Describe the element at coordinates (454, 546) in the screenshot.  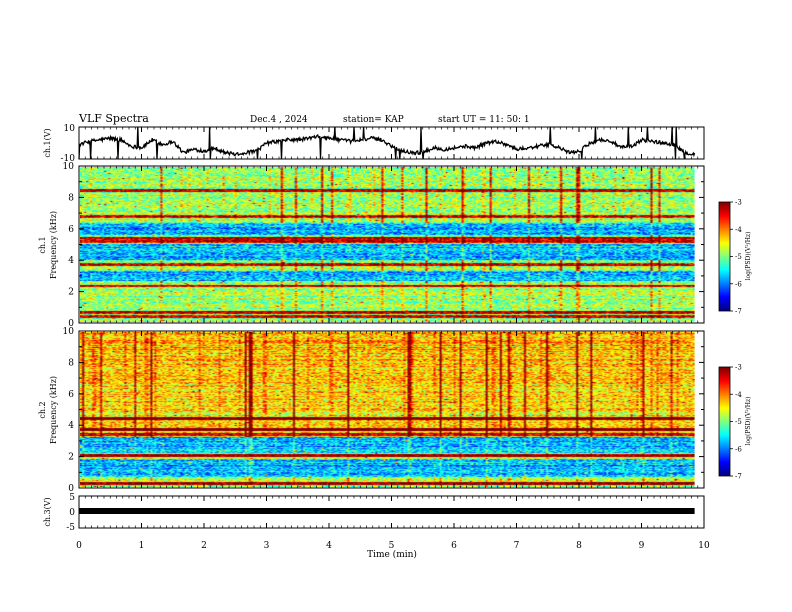
I see `x-tick-label: 6` at that location.